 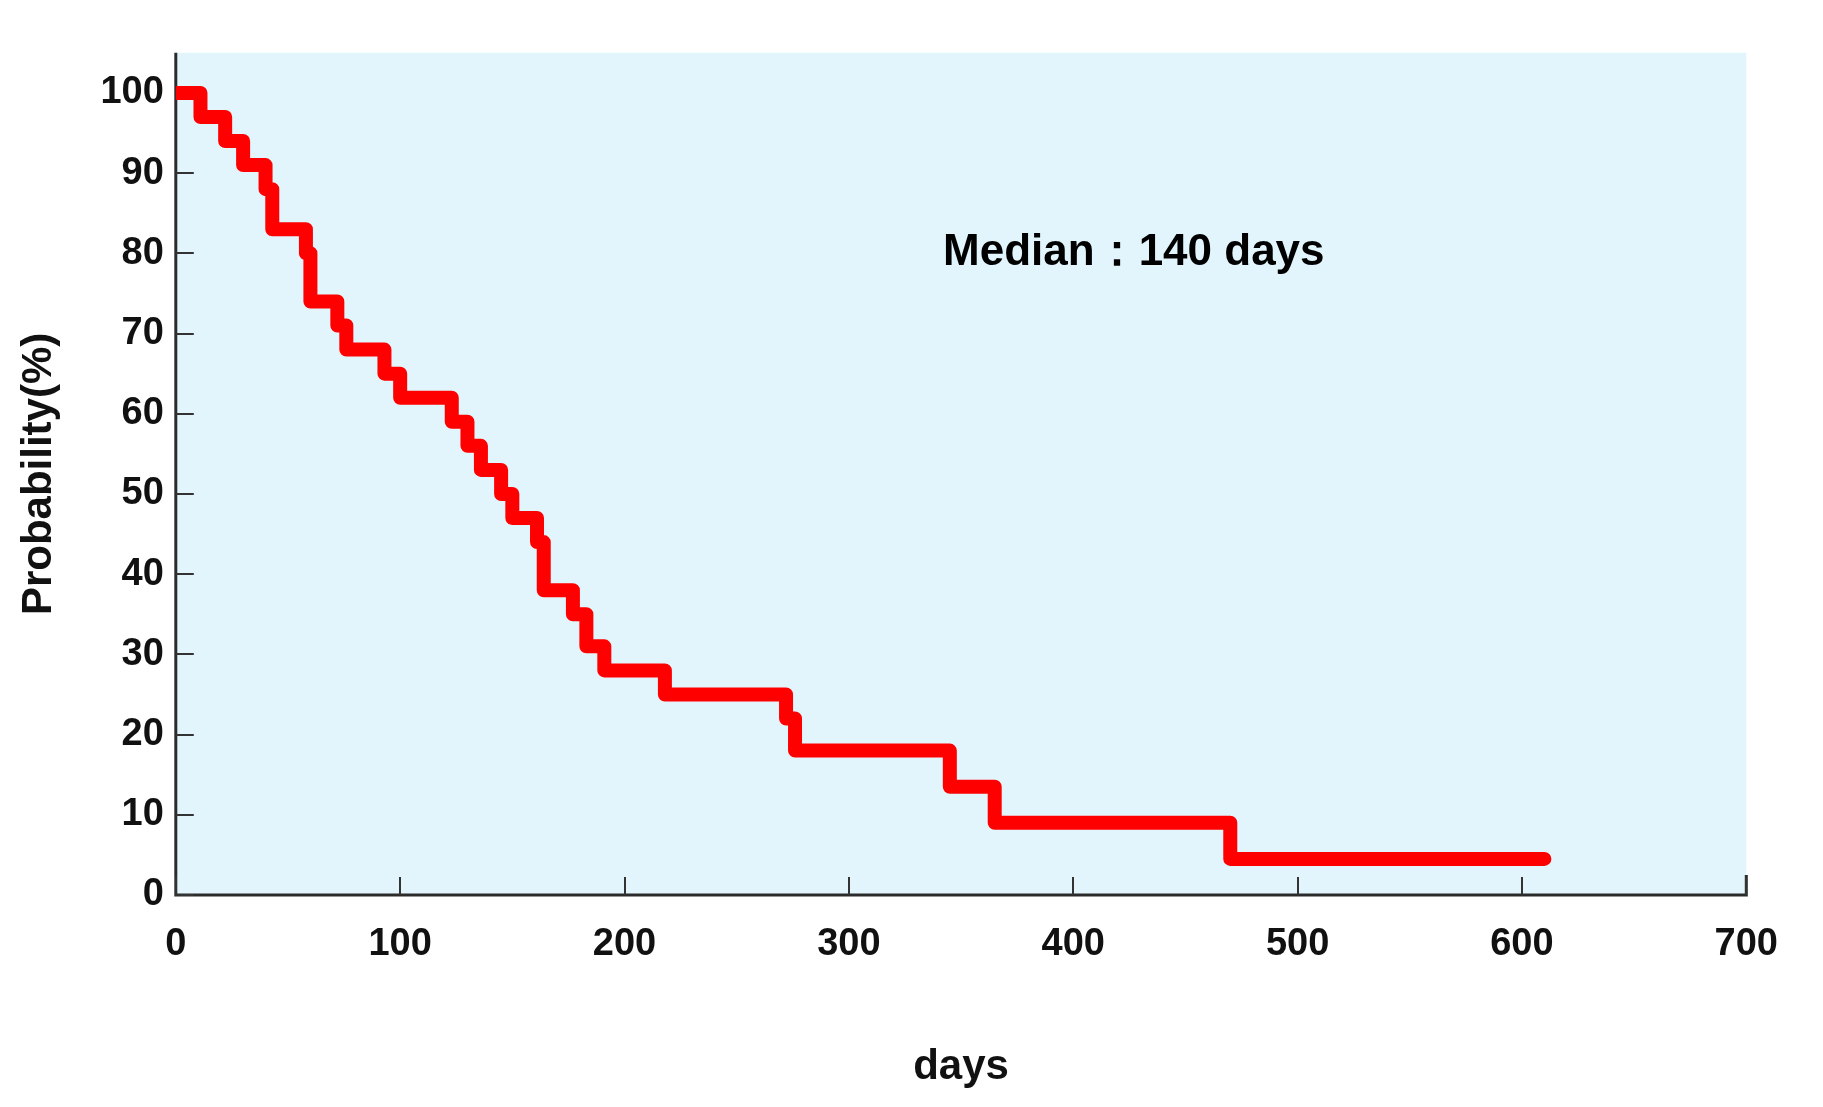 What do you see at coordinates (1073, 942) in the screenshot?
I see `x-tick-label: 400` at bounding box center [1073, 942].